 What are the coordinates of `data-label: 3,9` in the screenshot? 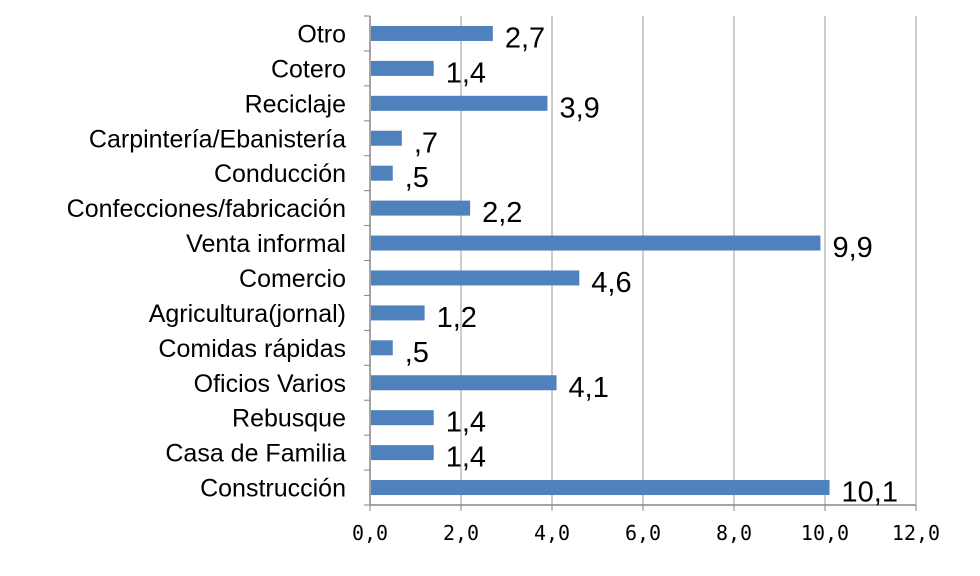 It's located at (579, 108).